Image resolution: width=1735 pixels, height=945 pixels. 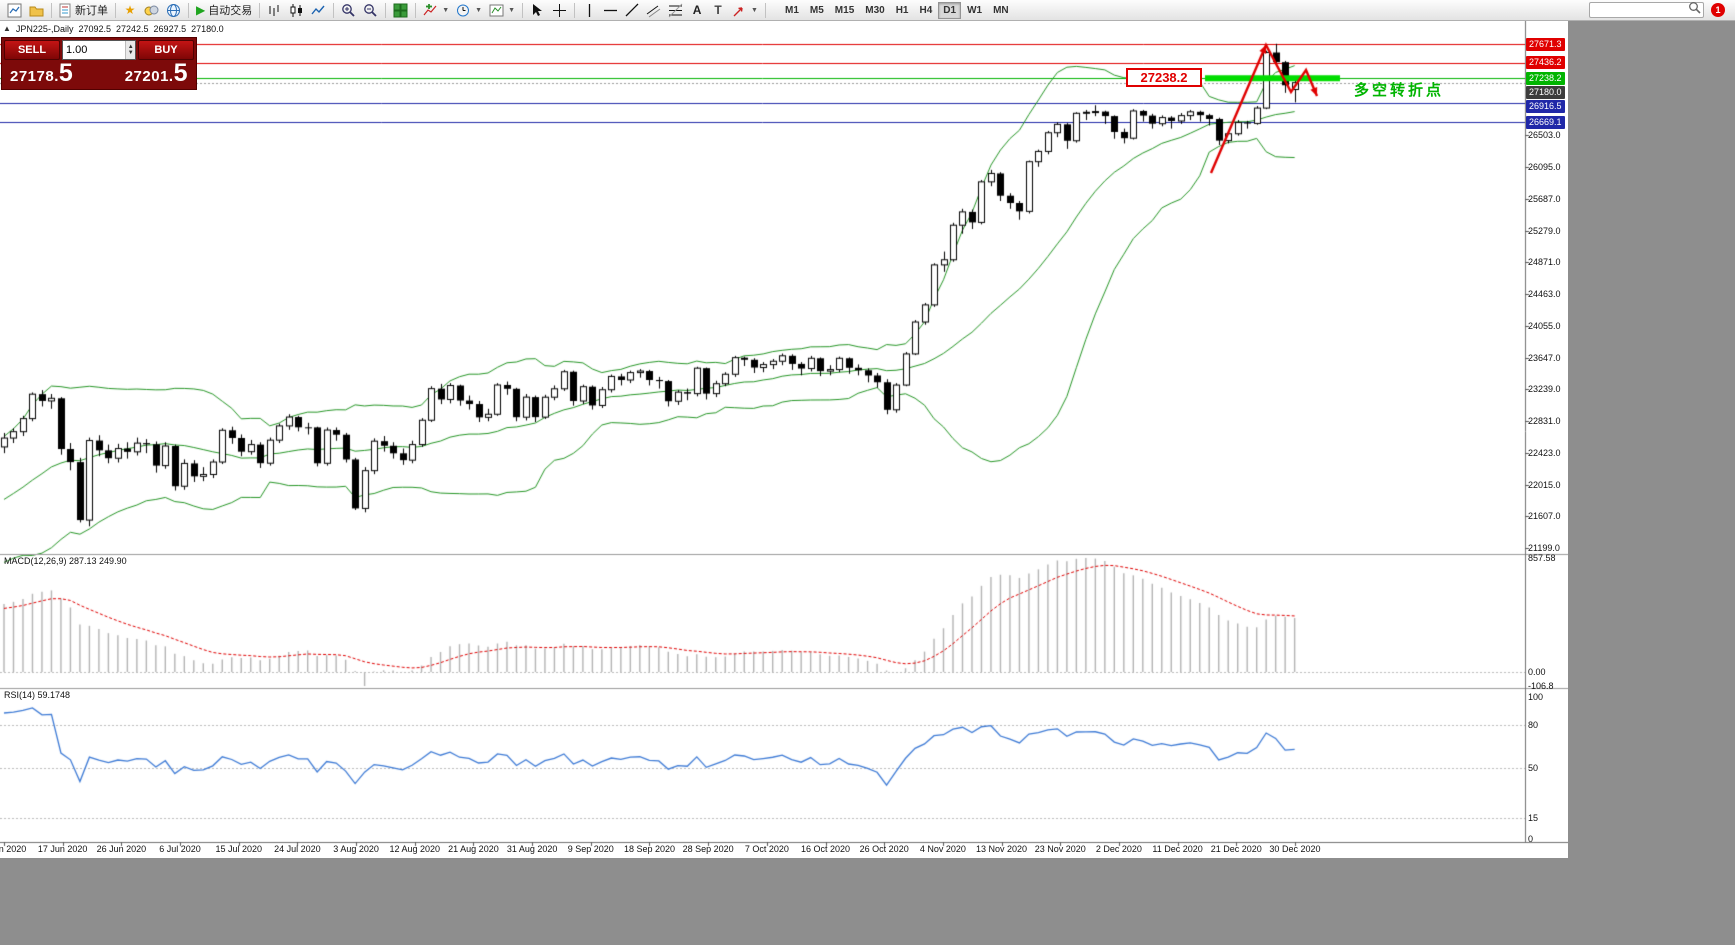 I want to click on price-axis-label: 22423.0, so click(x=1544, y=452).